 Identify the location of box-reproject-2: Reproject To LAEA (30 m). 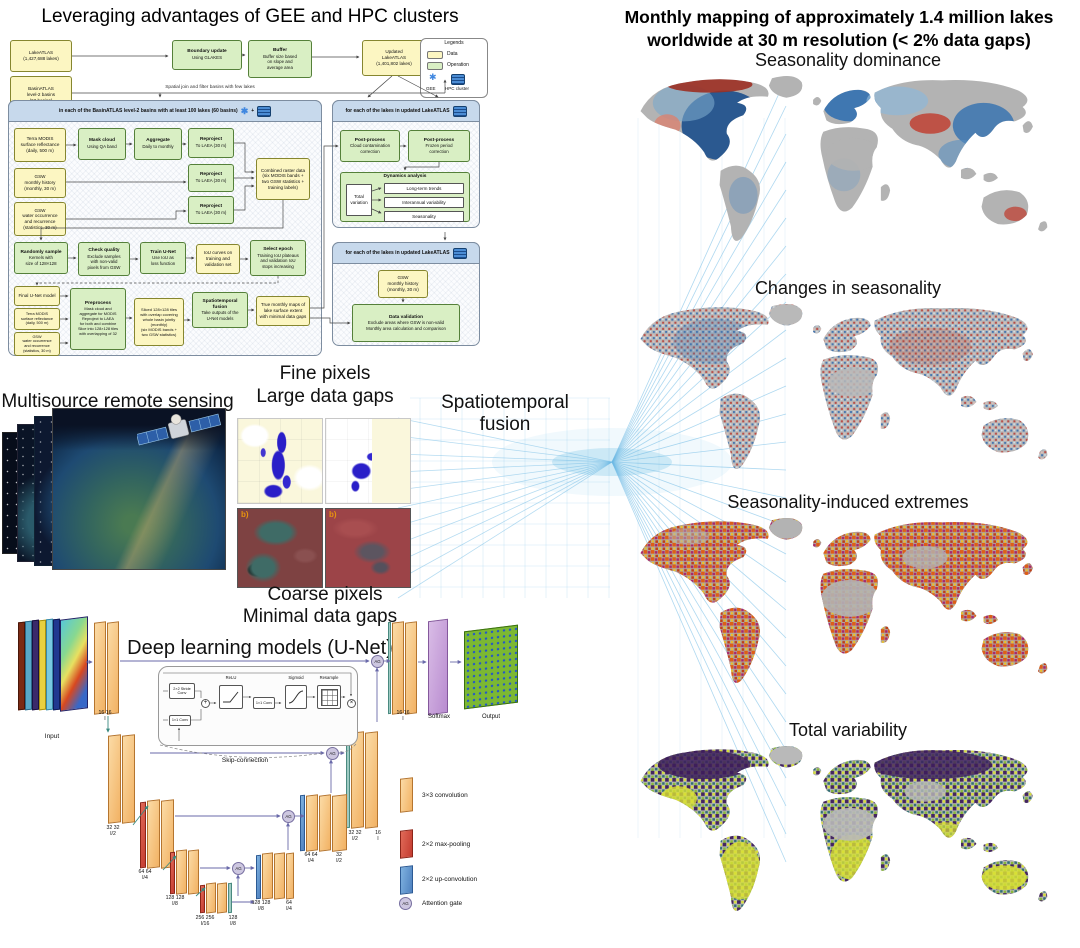
(211, 178).